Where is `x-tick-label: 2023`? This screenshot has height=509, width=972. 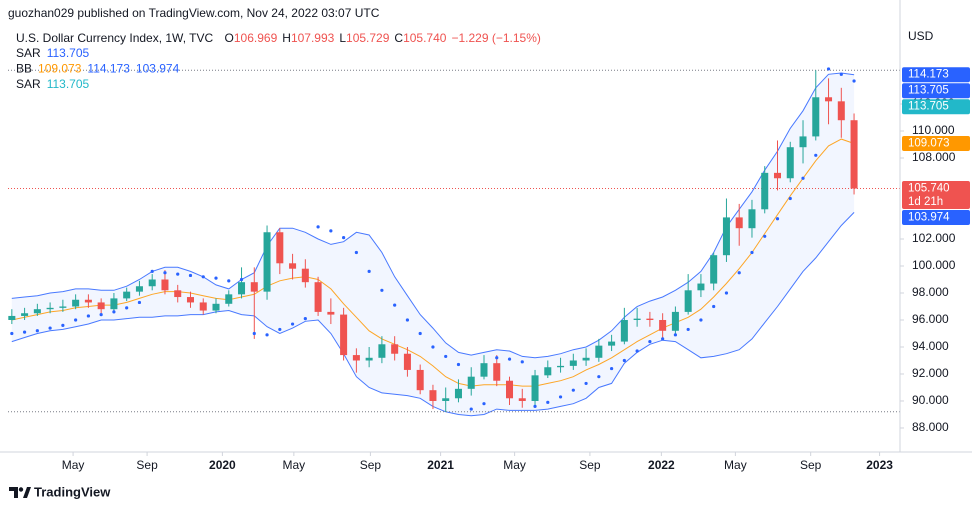
x-tick-label: 2023 is located at coordinates (879, 465).